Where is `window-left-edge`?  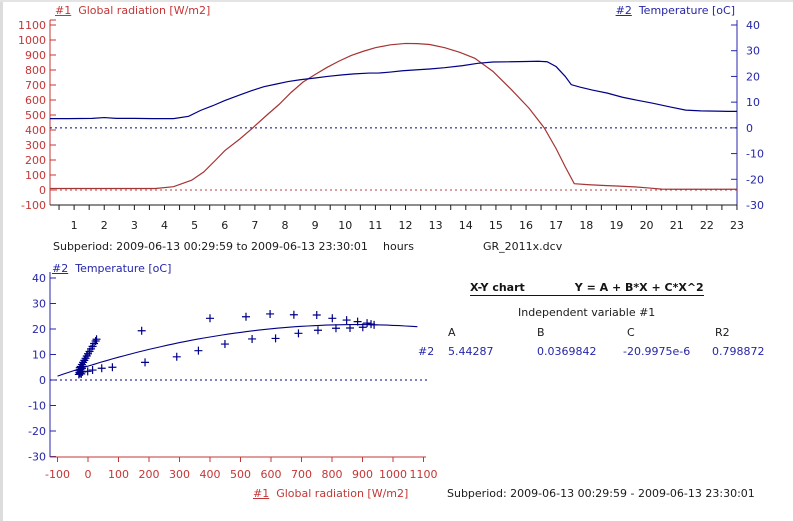 window-left-edge is located at coordinates (1, 260).